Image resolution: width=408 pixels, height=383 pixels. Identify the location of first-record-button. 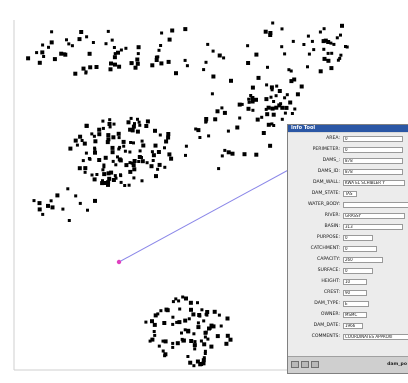
(295, 364).